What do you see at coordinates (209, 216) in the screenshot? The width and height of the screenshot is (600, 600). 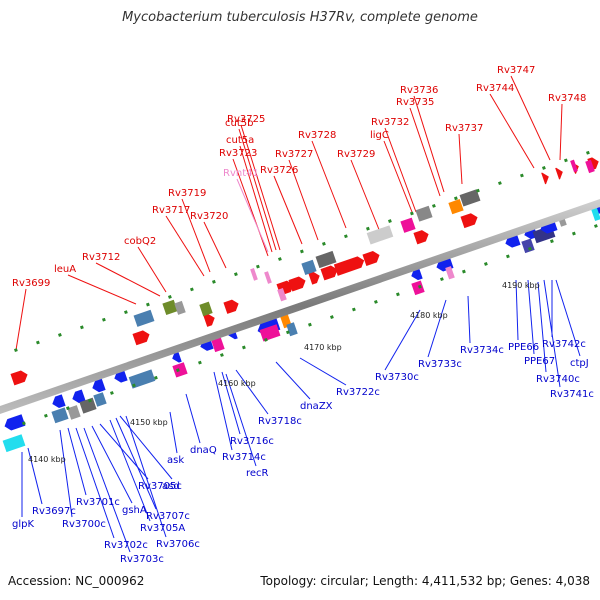 I see `gene-label-top: Rv3720` at bounding box center [209, 216].